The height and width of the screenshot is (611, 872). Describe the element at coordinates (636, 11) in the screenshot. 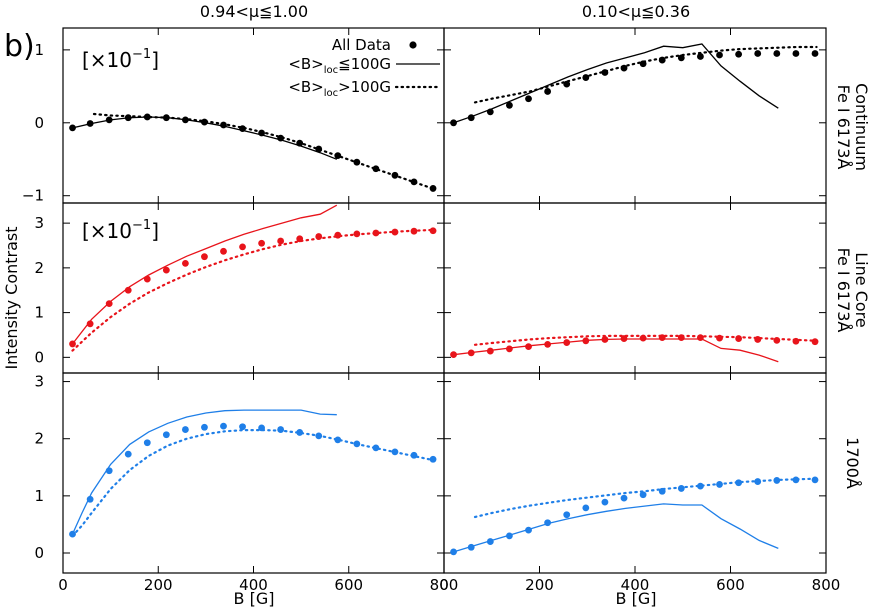

I see `column-title-right: 0.10<μ≦0.36` at that location.